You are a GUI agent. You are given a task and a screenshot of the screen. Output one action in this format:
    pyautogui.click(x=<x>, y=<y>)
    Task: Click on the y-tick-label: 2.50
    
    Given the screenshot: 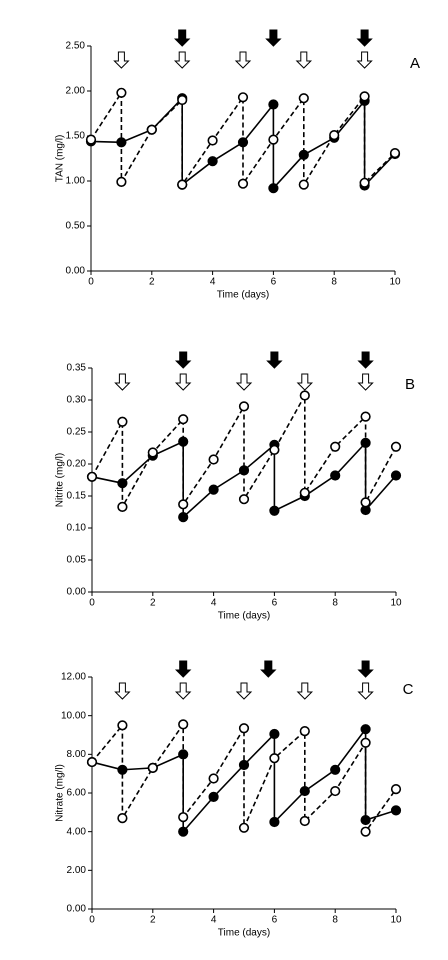 What is the action you would take?
    pyautogui.click(x=76, y=46)
    